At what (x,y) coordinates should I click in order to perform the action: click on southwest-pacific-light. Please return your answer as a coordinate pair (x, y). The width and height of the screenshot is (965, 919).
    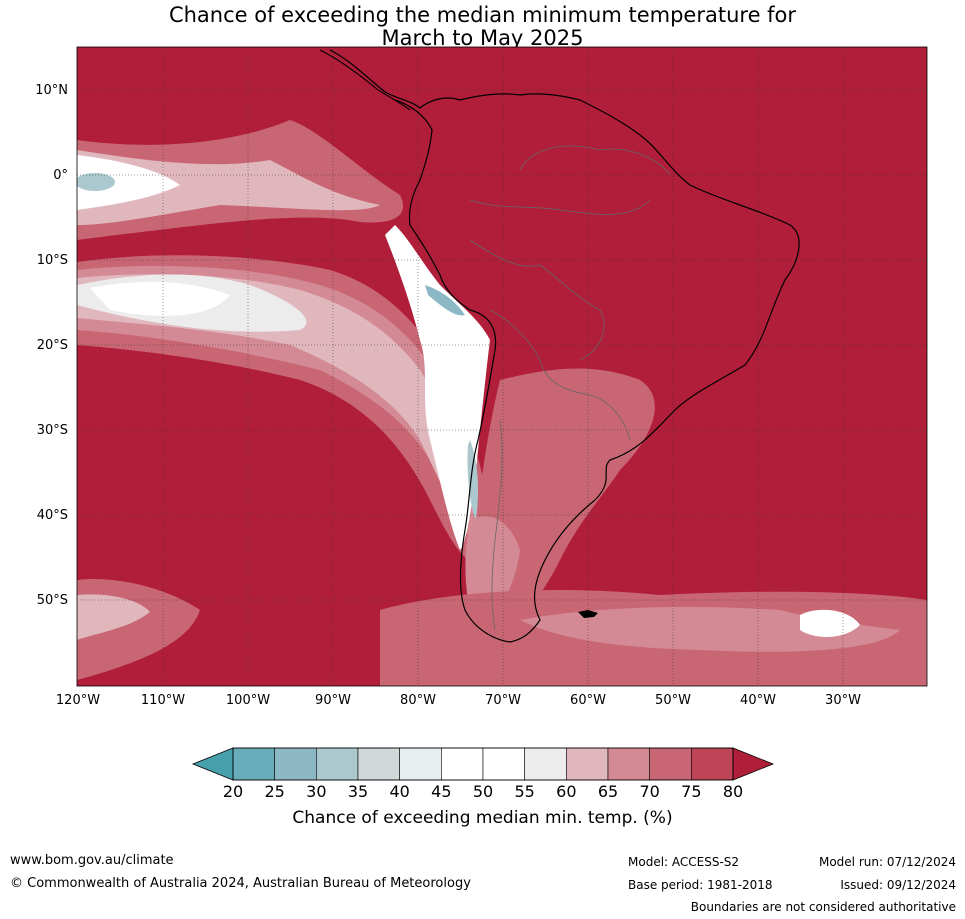
    Looking at the image, I should click on (113, 617).